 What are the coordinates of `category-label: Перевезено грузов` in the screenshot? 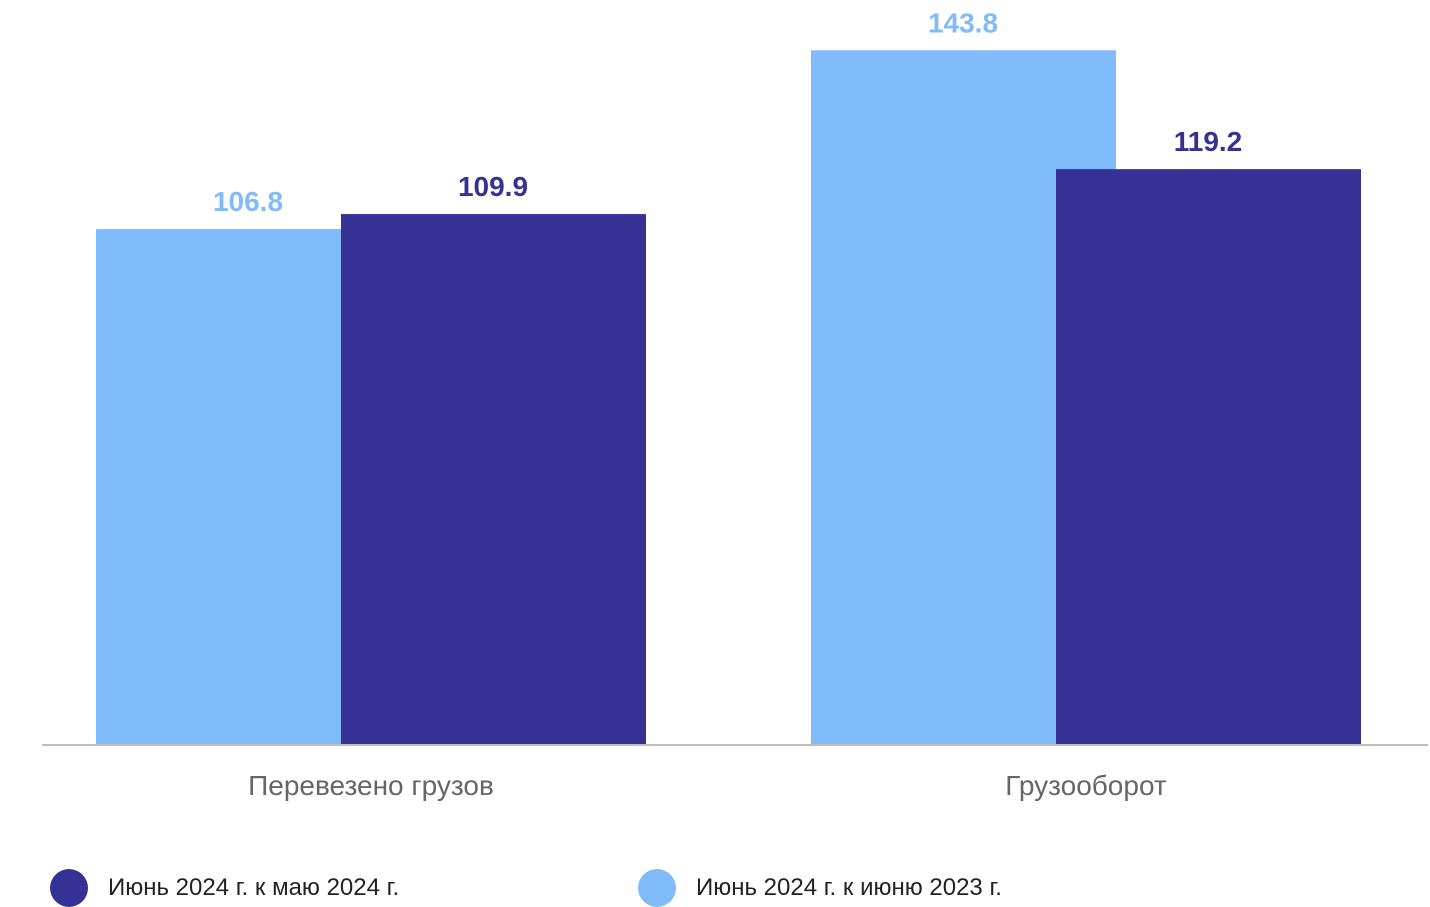 It's located at (371, 785).